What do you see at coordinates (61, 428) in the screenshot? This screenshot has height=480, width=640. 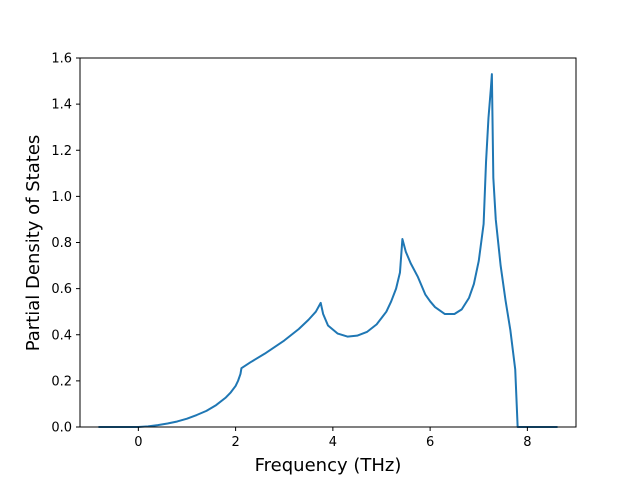 I see `y-tick-label: 0.0` at bounding box center [61, 428].